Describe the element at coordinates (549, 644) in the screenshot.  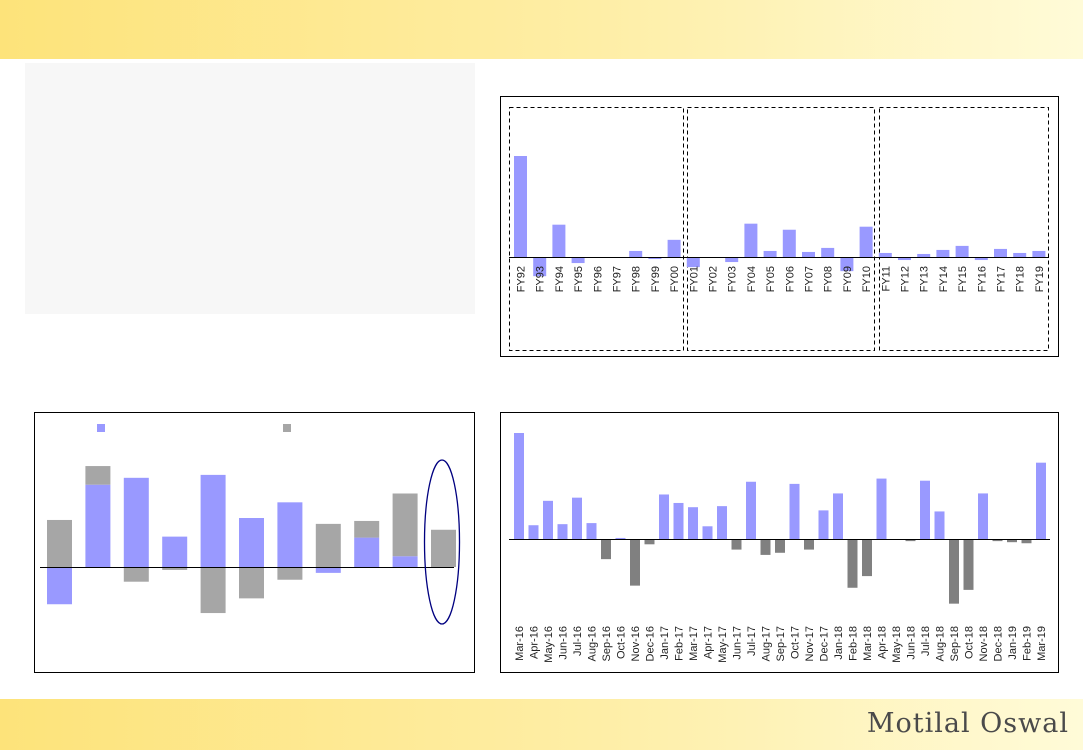
I see `month-tick-label: May-16` at that location.